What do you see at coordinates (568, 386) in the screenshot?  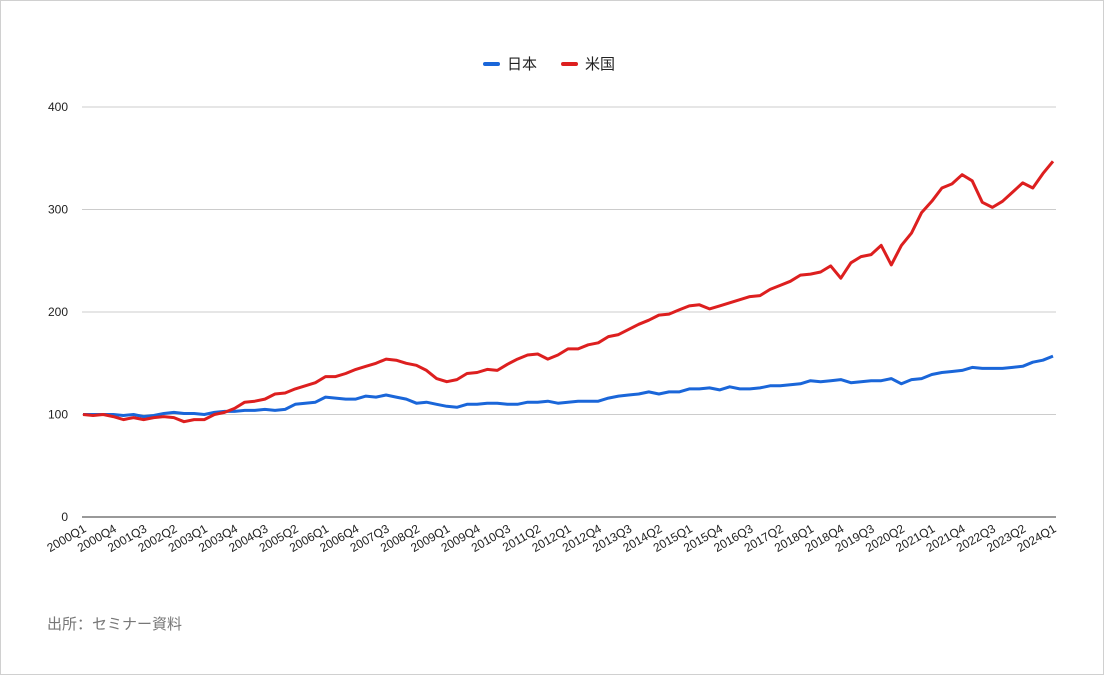 I see `series-line` at bounding box center [568, 386].